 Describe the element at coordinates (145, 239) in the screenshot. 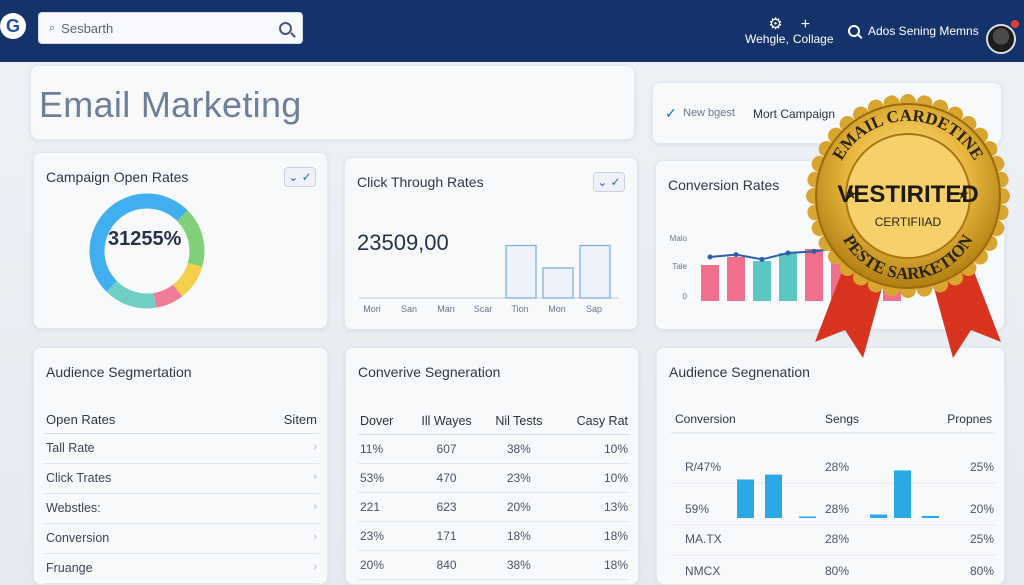

I see `open-rates-value: 31255%` at that location.